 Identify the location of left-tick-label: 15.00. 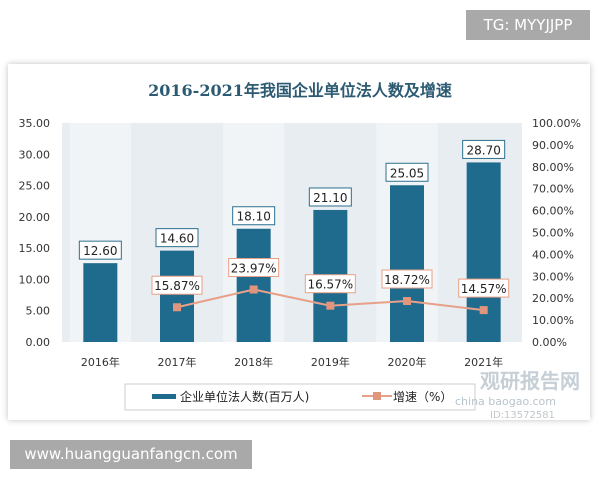
(35, 248).